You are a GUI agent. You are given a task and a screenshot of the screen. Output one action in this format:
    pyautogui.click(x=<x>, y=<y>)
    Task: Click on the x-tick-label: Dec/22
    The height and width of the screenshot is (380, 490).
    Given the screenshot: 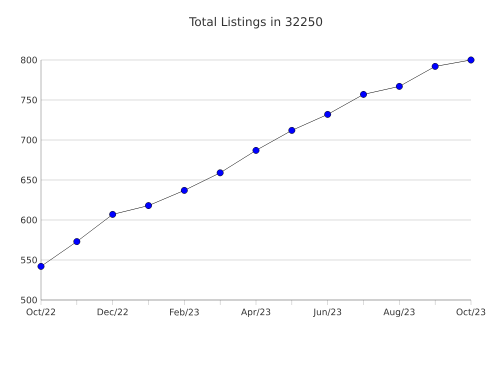 What is the action you would take?
    pyautogui.click(x=113, y=312)
    